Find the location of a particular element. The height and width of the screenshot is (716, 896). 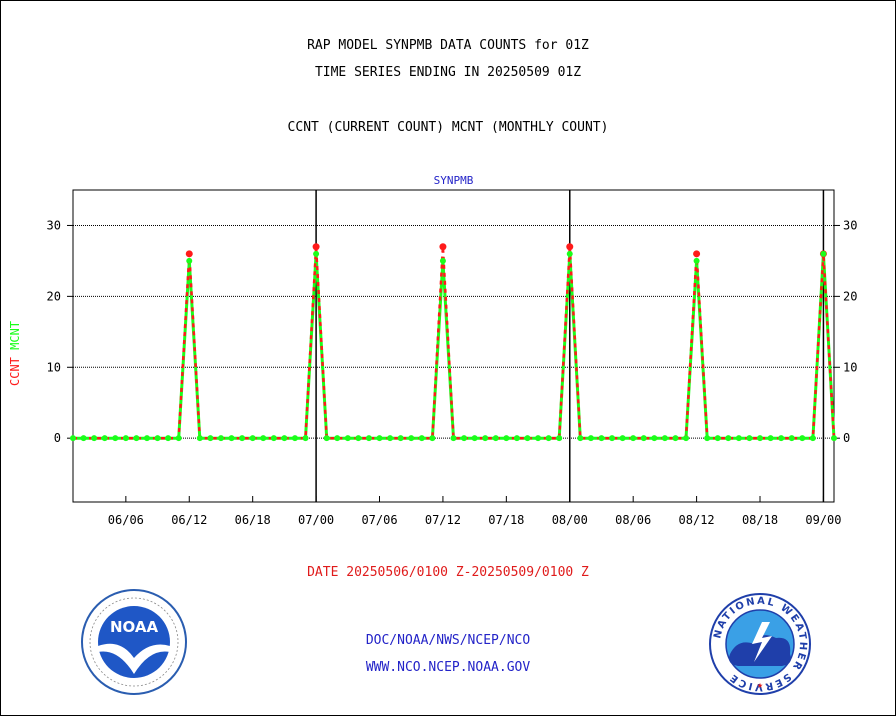

x-tick-label: 08/06 is located at coordinates (633, 520).